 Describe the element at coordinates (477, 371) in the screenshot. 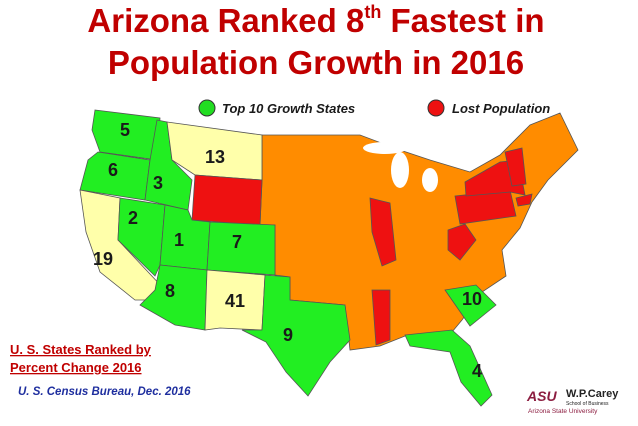

I see `state-rank: 4` at that location.